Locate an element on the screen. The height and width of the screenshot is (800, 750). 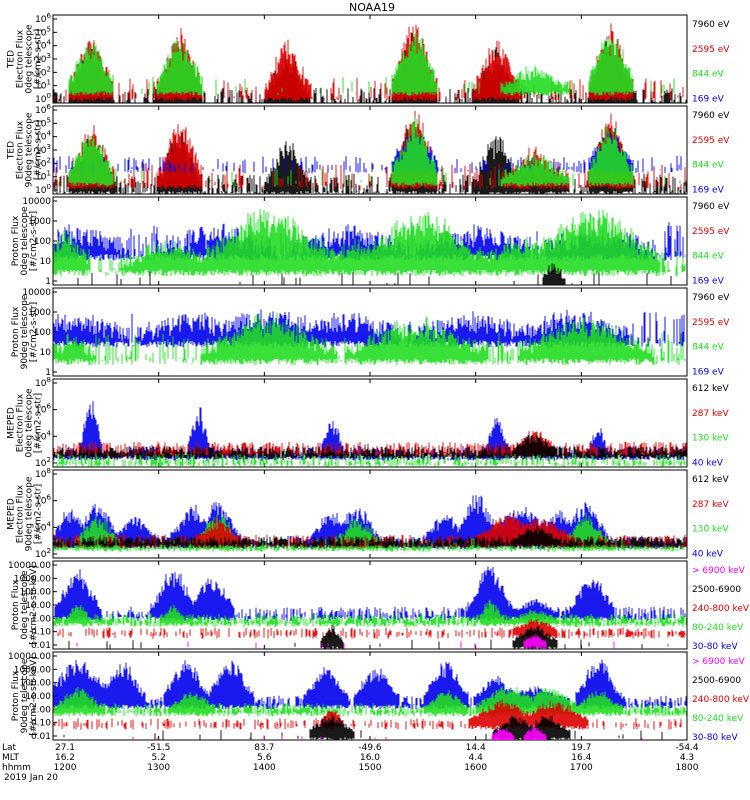
x-row-value: 4.4 is located at coordinates (476, 758).